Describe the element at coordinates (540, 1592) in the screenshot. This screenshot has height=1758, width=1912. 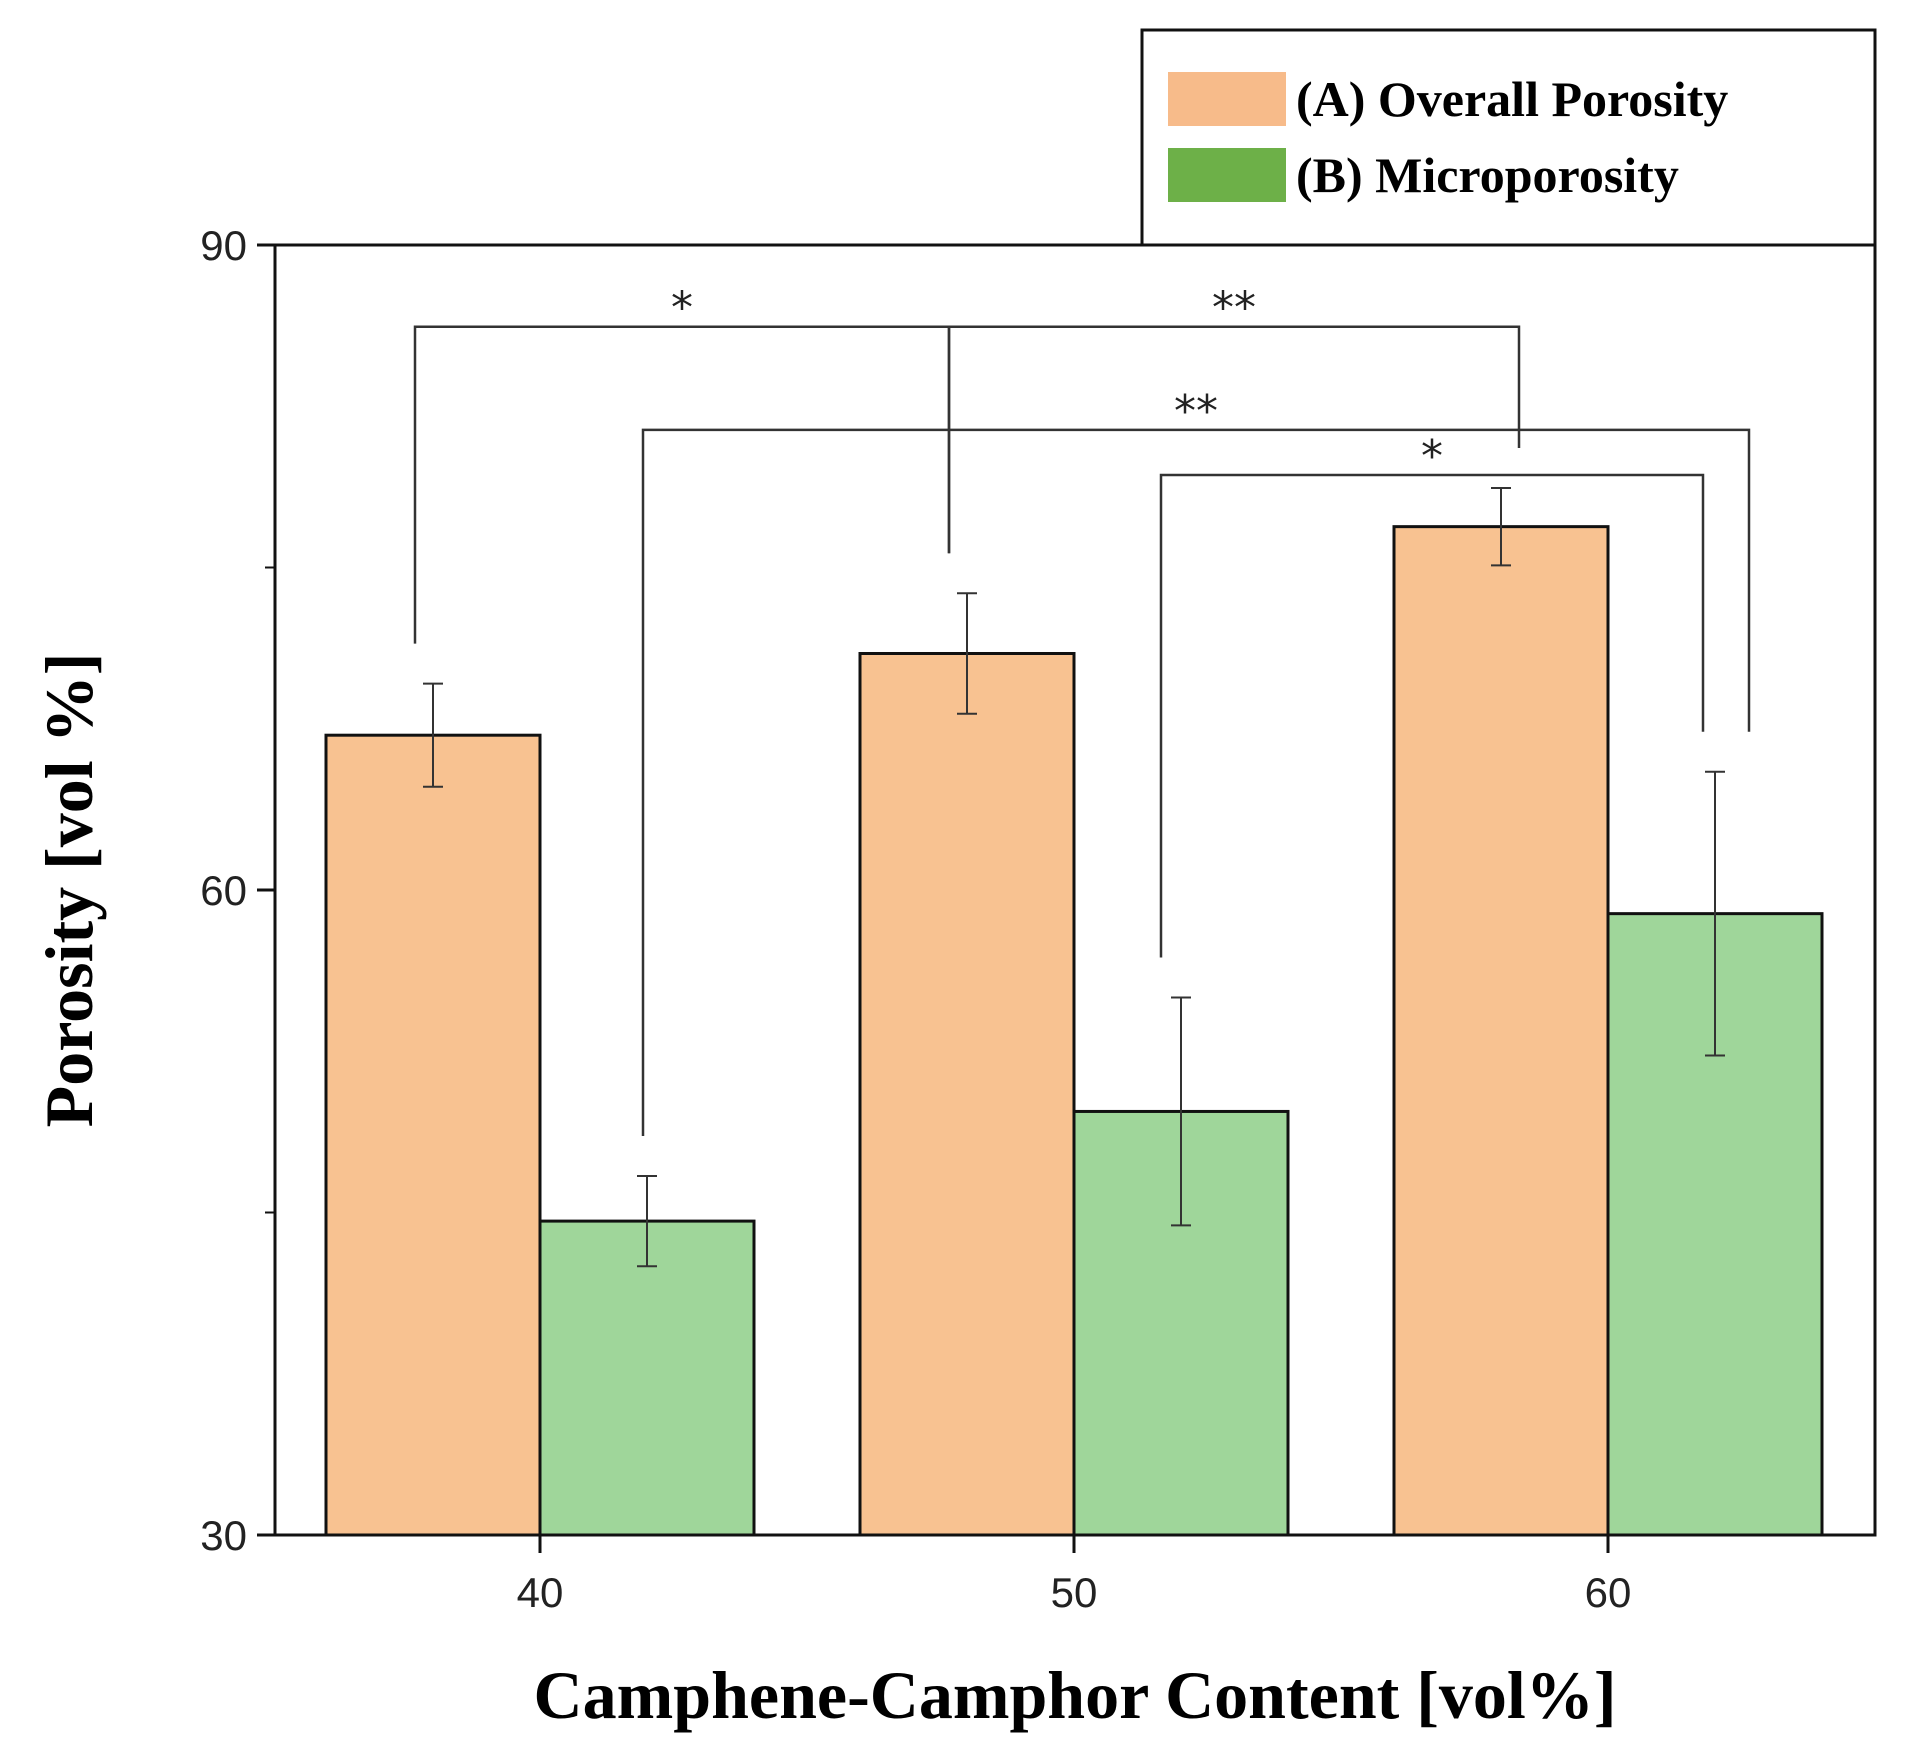
I see `x-tick-label-40: 40` at that location.